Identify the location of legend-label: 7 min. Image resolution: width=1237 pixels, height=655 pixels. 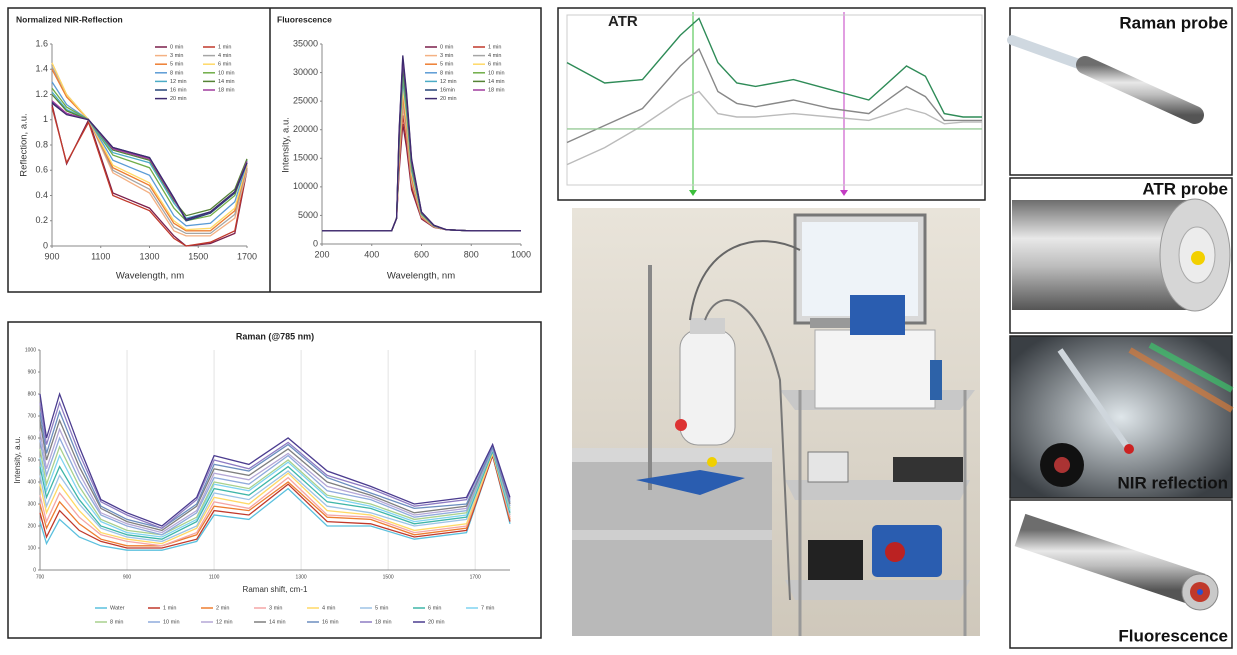
(487, 608).